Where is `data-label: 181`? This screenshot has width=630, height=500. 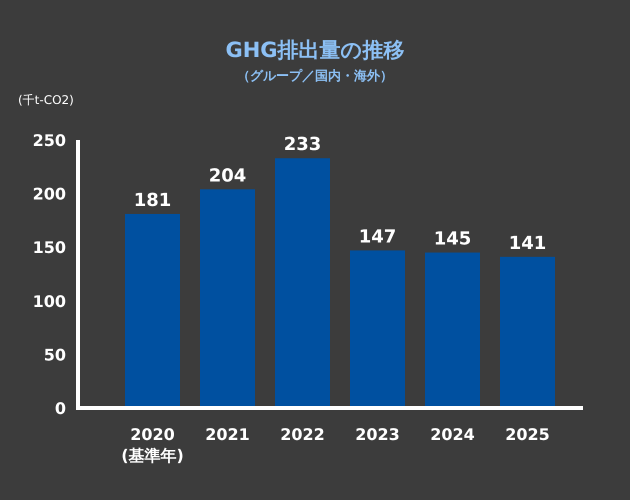
data-label: 181 is located at coordinates (153, 200).